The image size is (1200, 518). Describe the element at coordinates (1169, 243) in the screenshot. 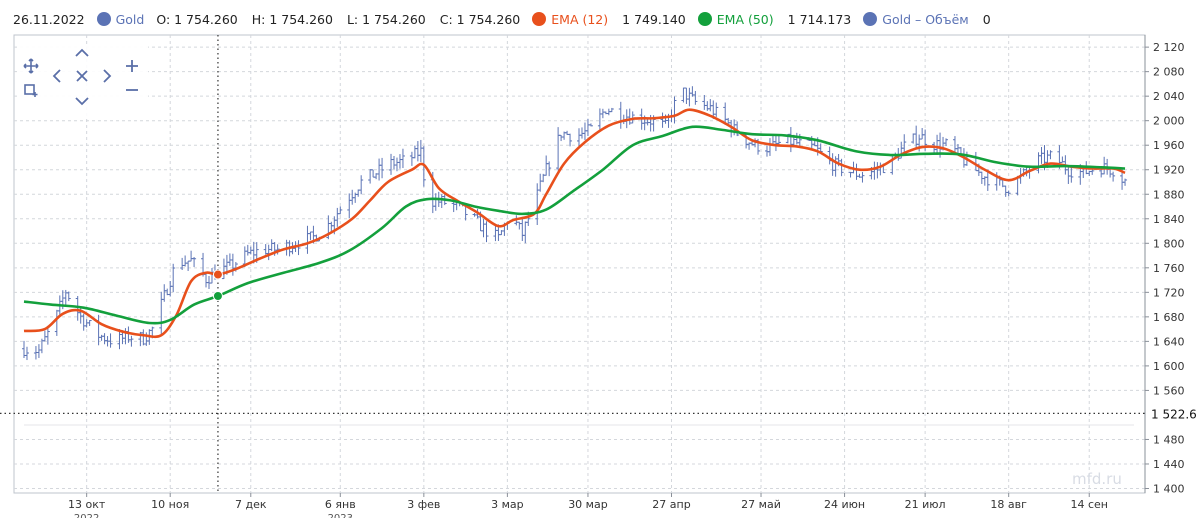

I see `y-tick-label: 1 800` at that location.